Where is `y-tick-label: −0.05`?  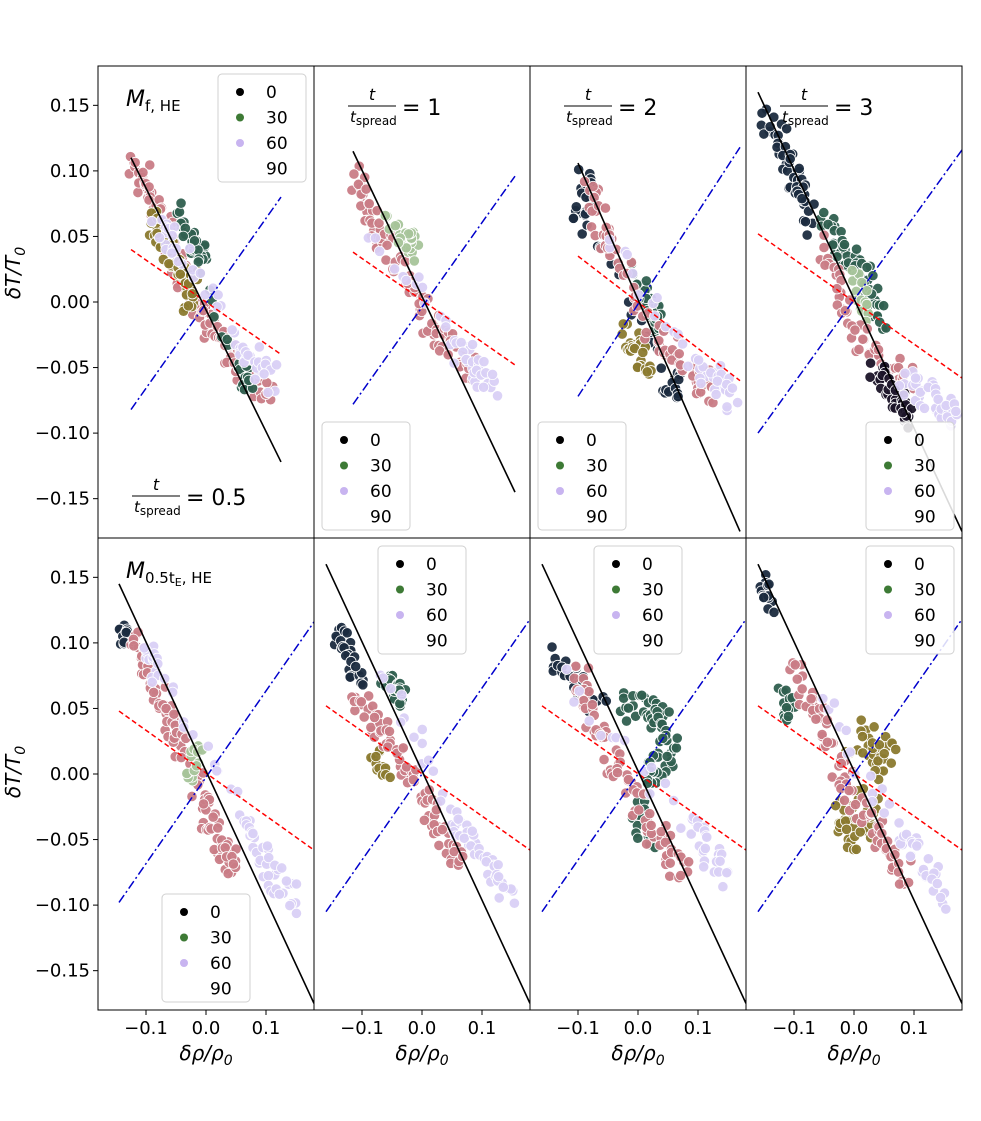
y-tick-label: −0.05 is located at coordinates (62, 368).